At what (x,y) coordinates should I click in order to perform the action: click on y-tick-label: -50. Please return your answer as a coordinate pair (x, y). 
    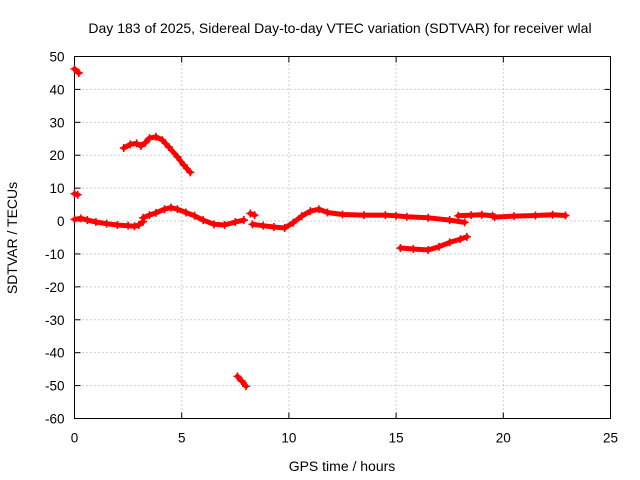
    Looking at the image, I should click on (55, 386).